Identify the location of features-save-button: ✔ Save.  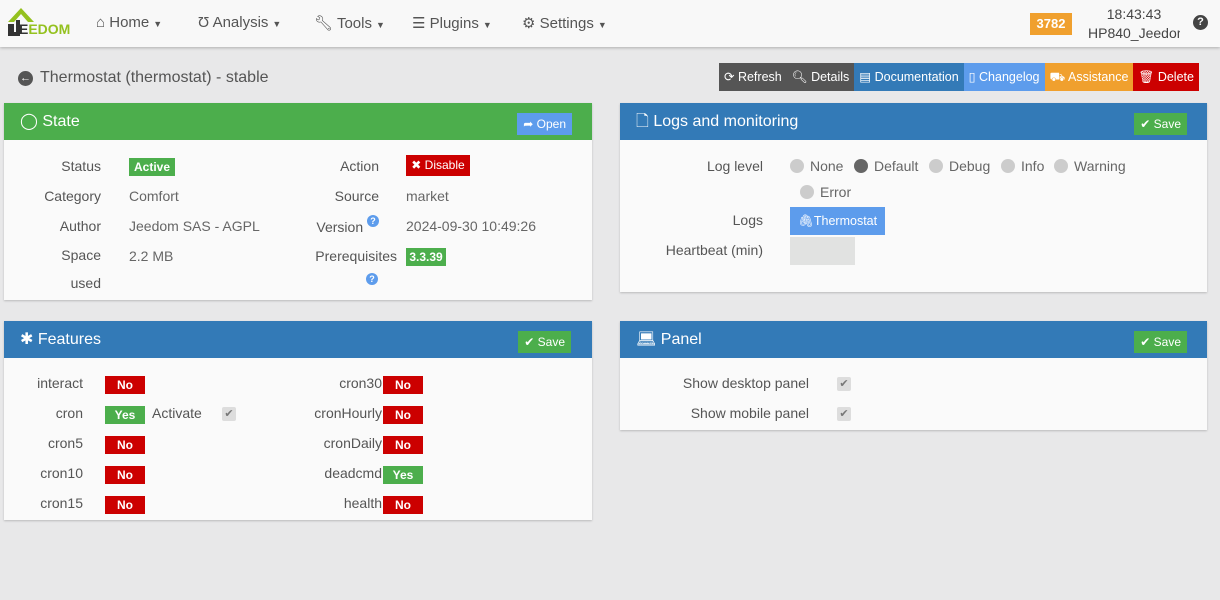
(544, 342).